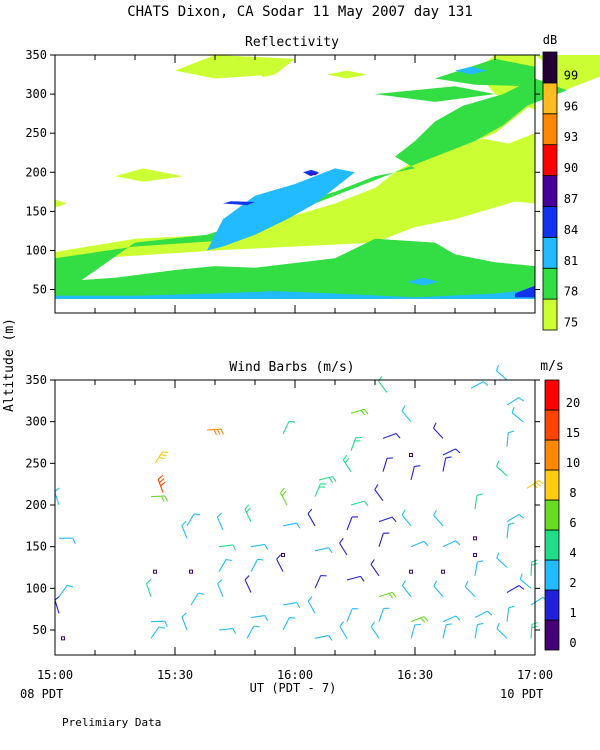  What do you see at coordinates (572, 583) in the screenshot?
I see `colorbar-label: 2` at bounding box center [572, 583].